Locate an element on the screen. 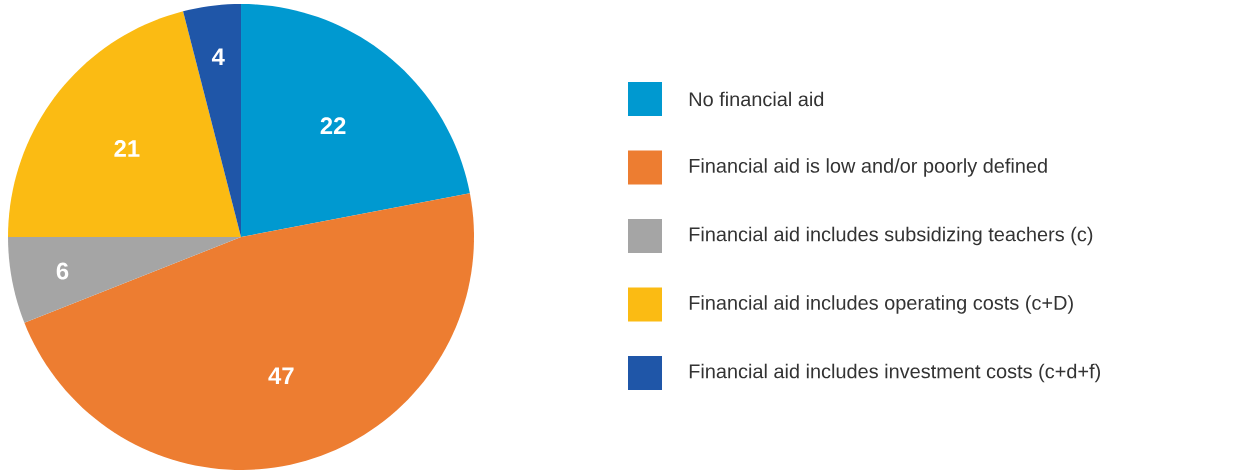 This screenshot has height=473, width=1235. legend-label: Financial aid is low and/or poorly defined is located at coordinates (868, 167).